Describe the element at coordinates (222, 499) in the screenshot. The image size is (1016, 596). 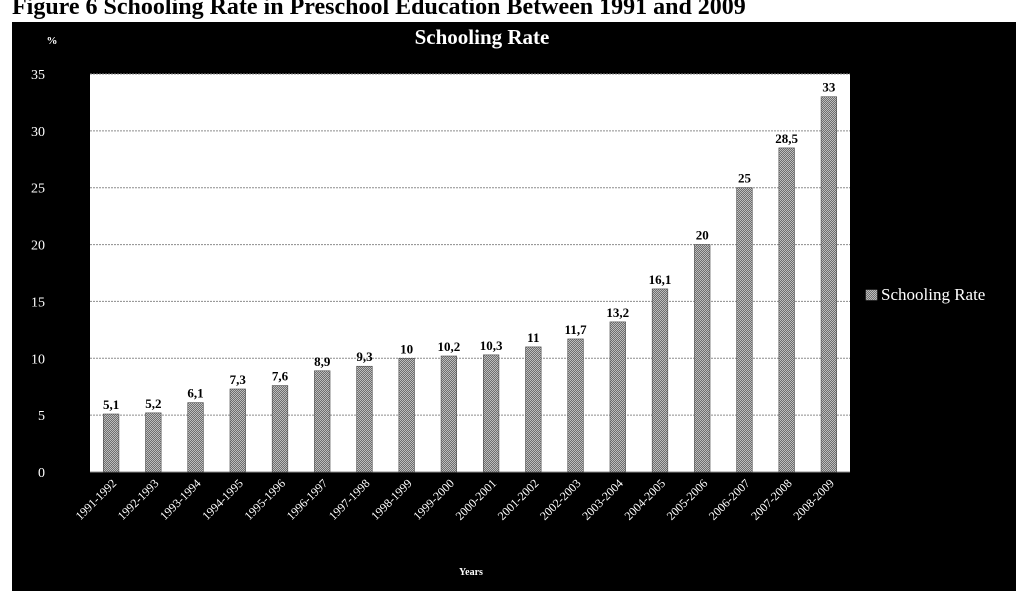
I see `x-tick-label: 1994-1995` at that location.